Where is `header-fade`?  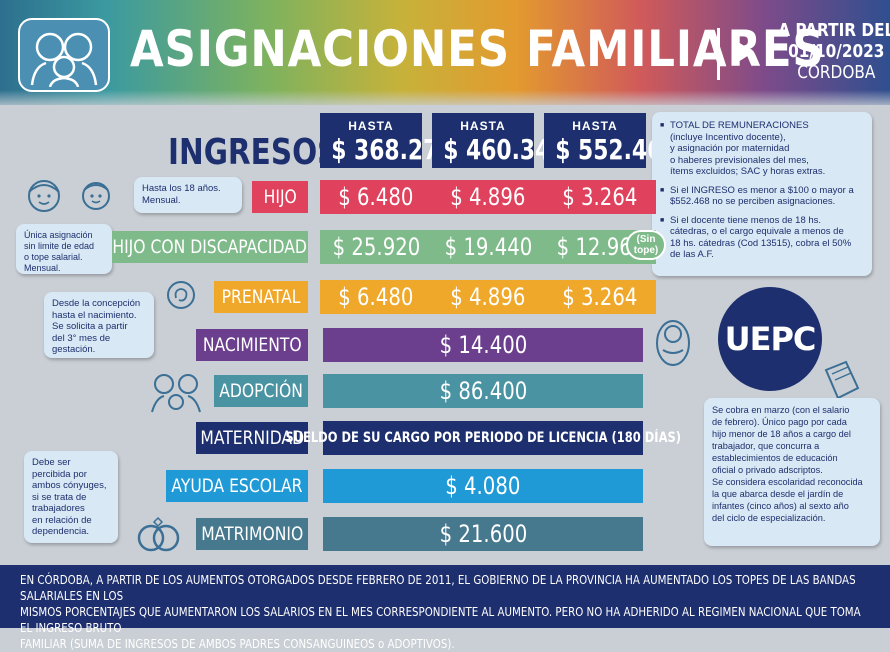
header-fade is located at coordinates (445, 100).